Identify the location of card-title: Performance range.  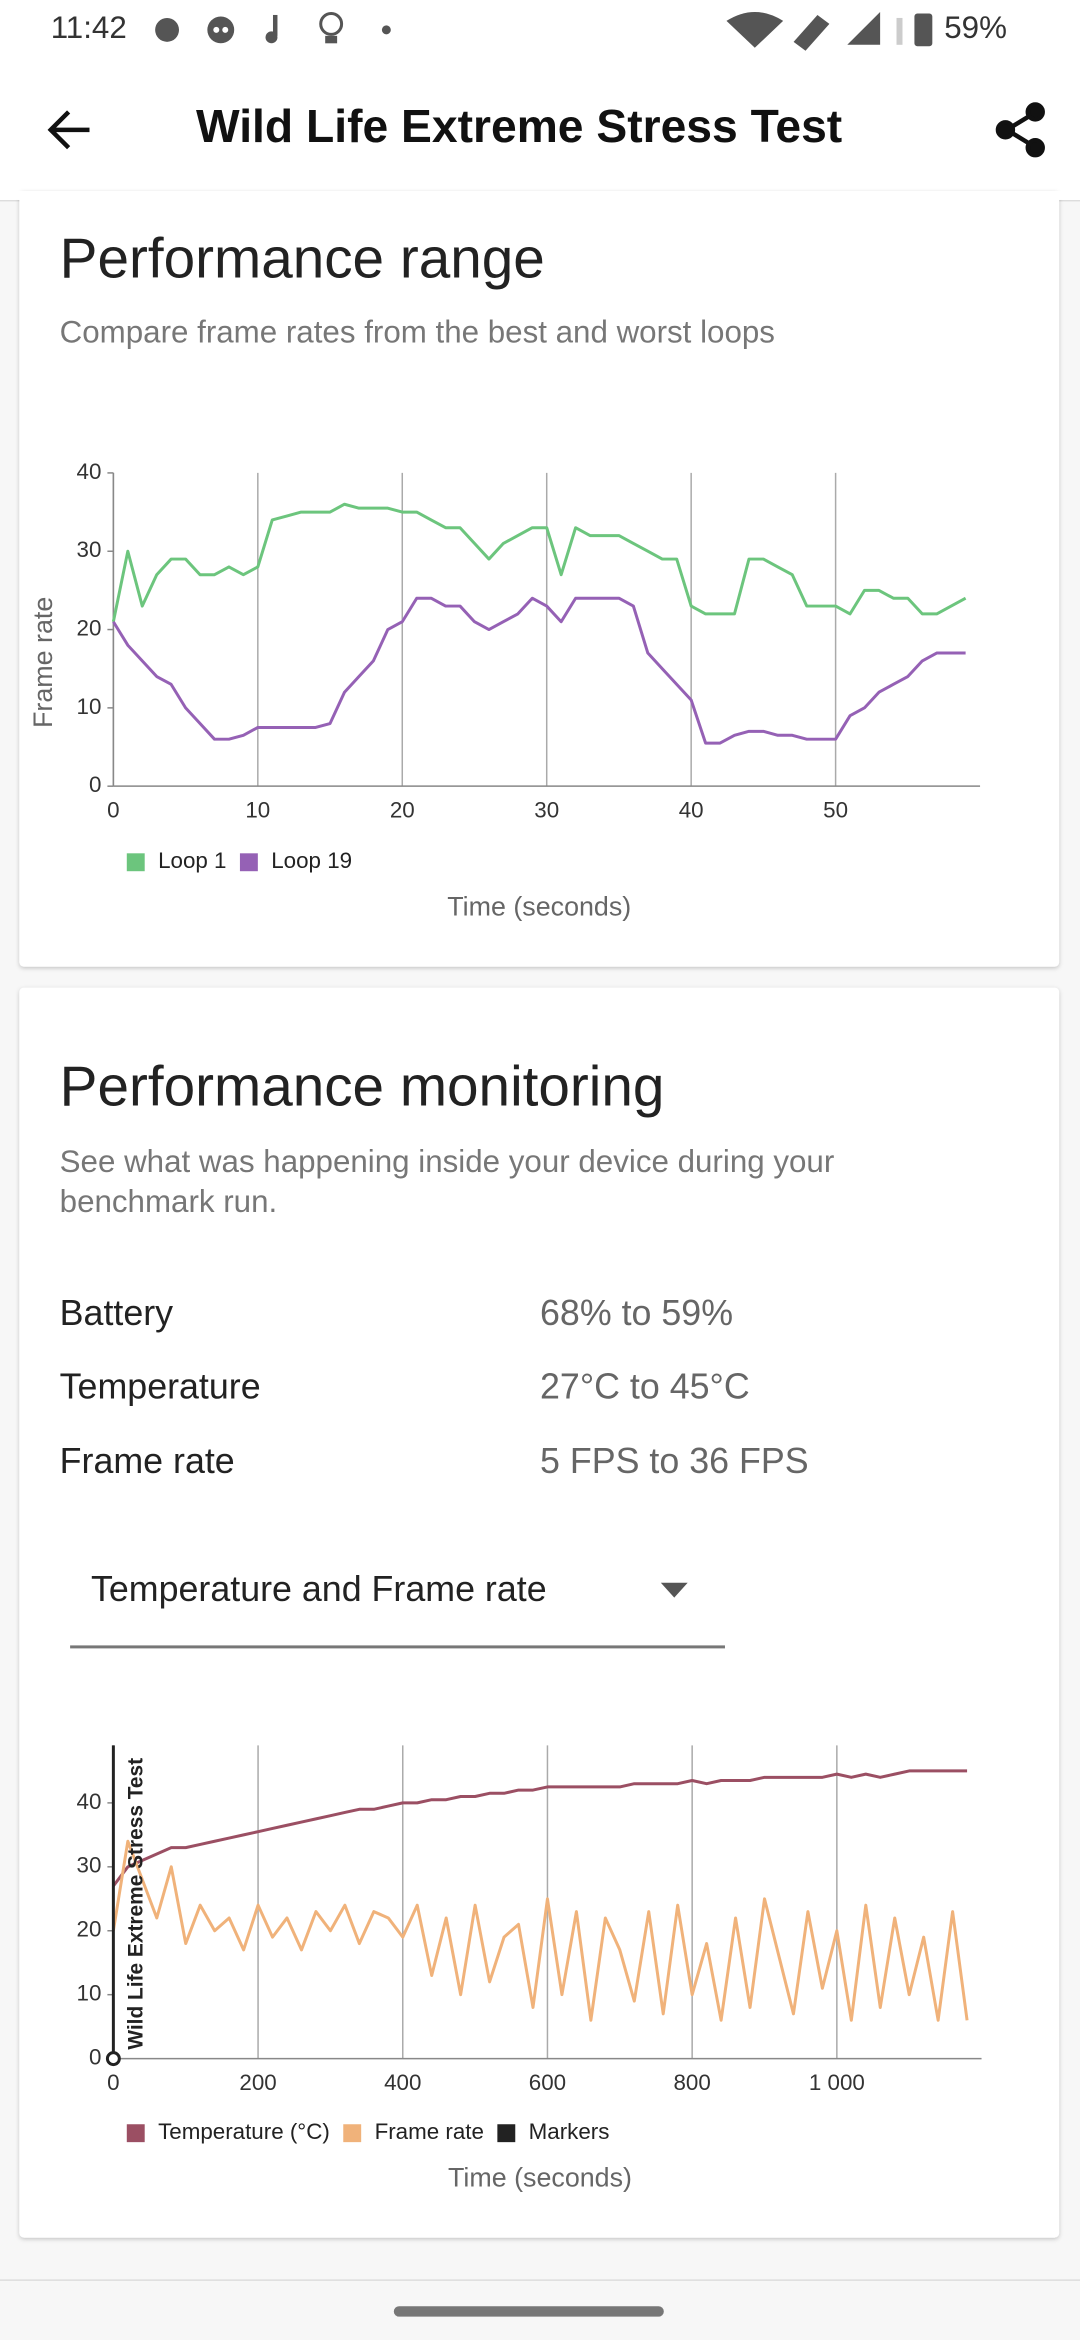
(302, 259).